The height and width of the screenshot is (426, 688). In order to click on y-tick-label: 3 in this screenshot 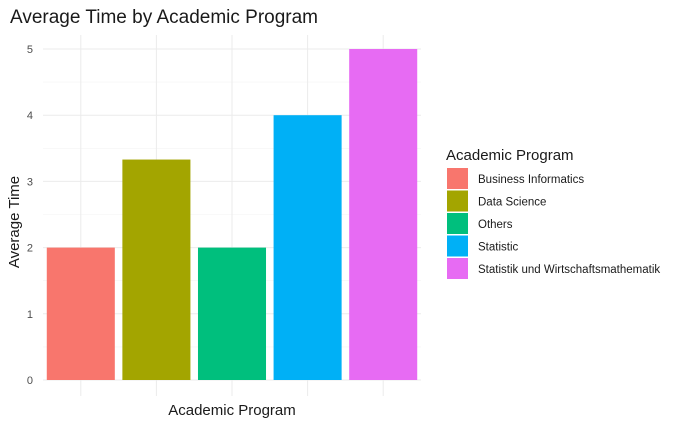, I will do `click(30, 182)`.